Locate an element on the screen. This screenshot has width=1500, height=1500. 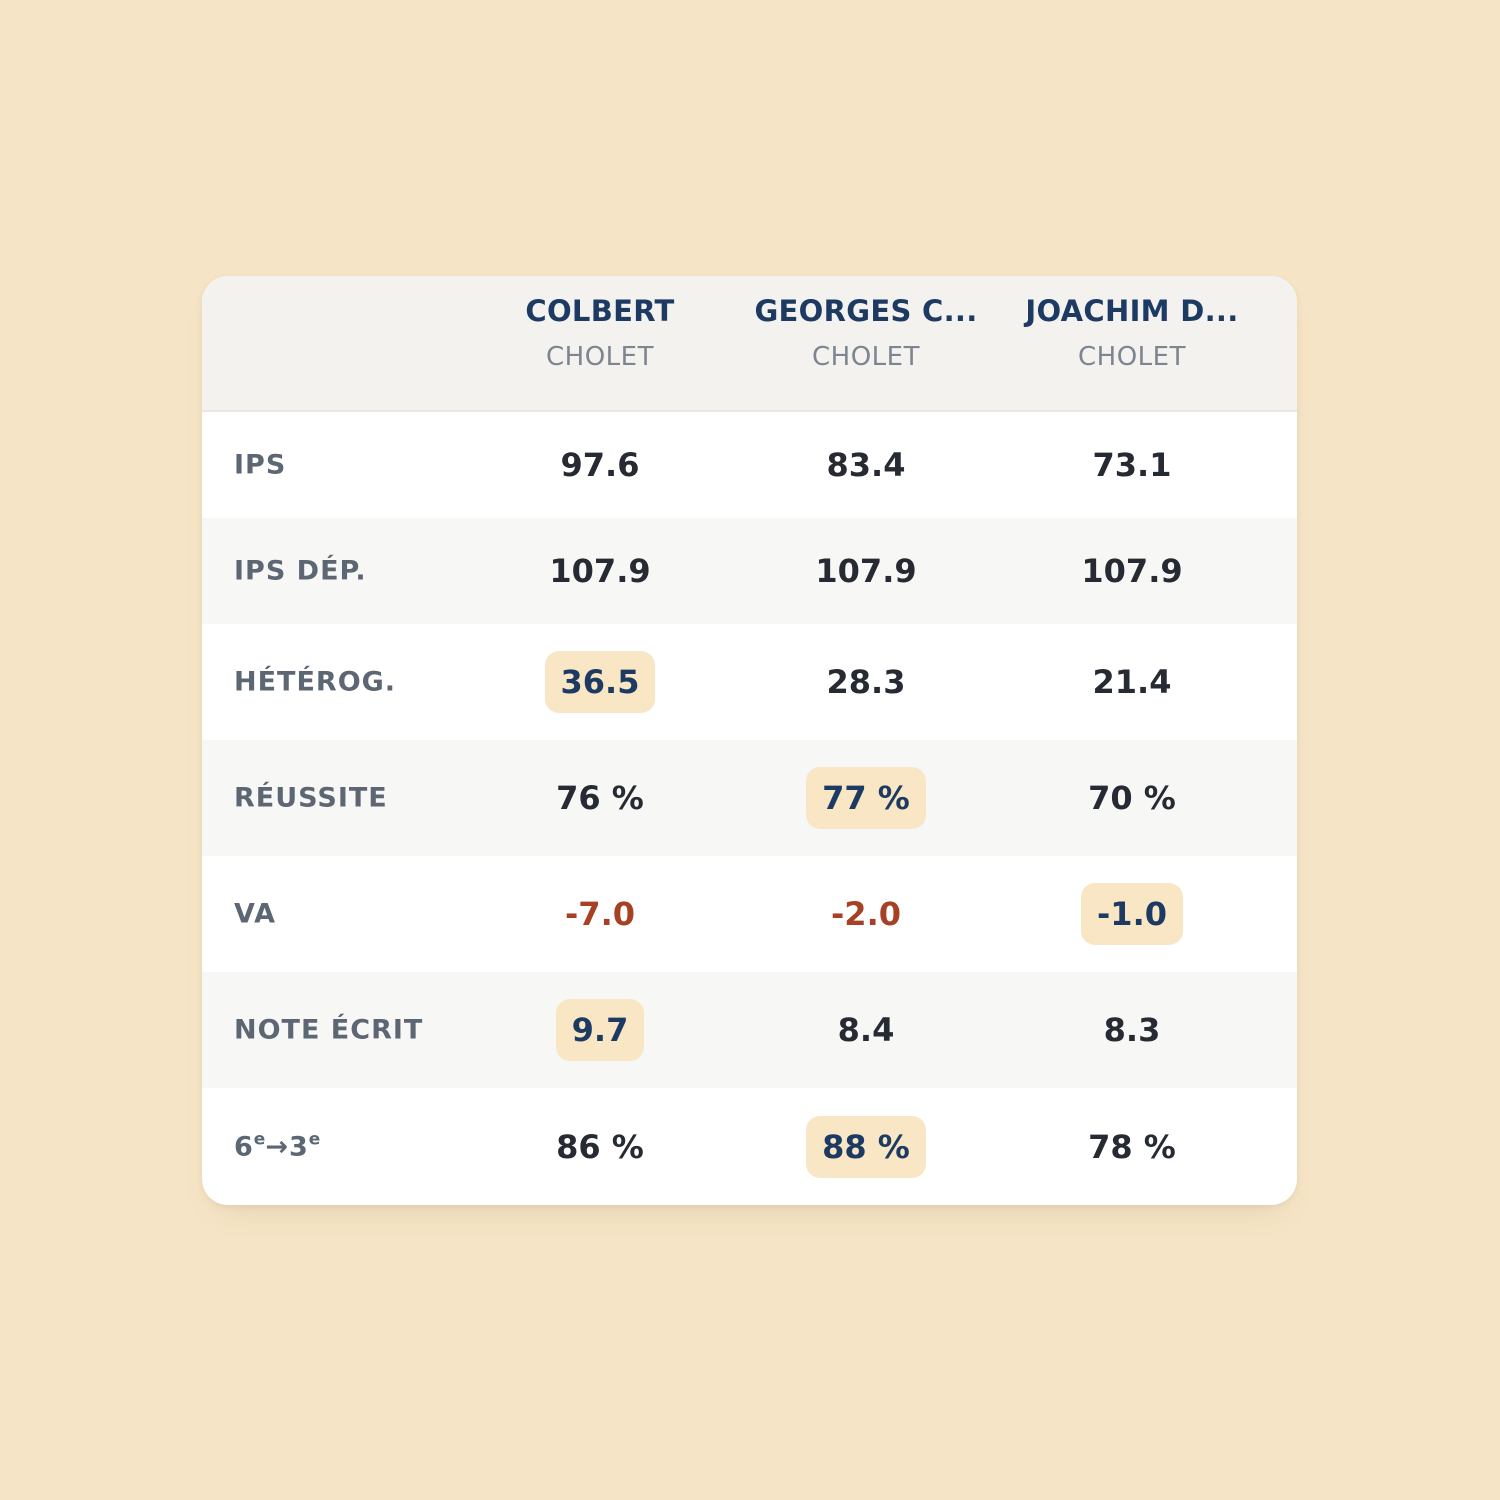
cell-value: 76 % is located at coordinates (600, 798).